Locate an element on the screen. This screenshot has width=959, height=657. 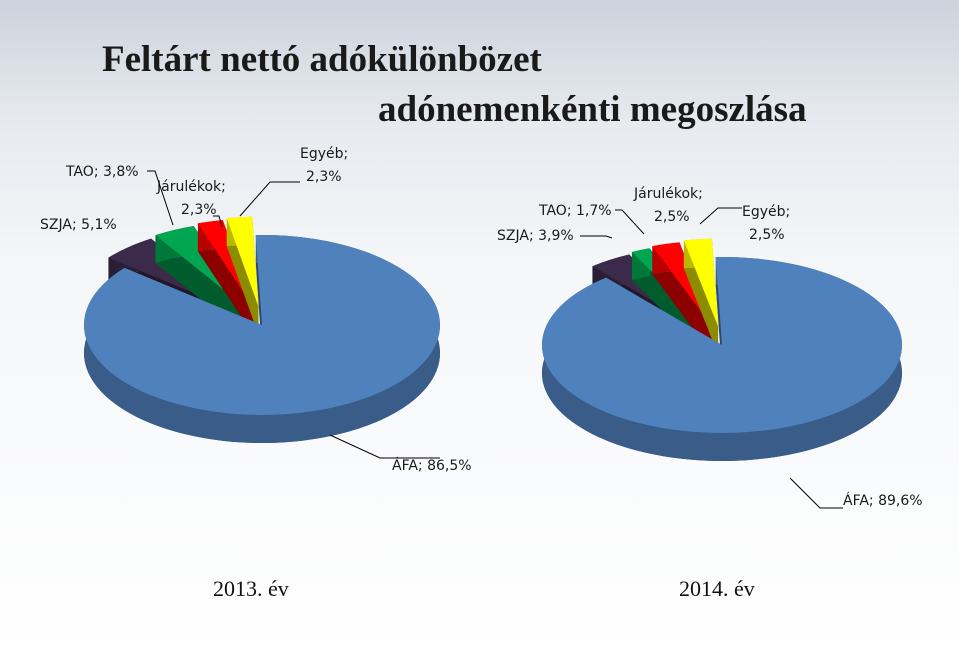
pie-chart-2013 is located at coordinates (262, 330).